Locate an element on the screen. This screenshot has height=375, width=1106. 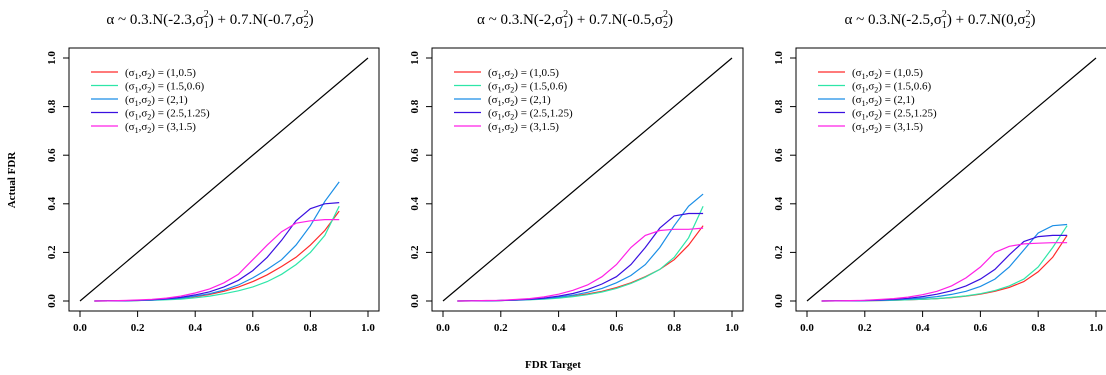
panel-title: α ~ 0.3.N(-2.3,σ12) + 0.7.N(-0.7,σ22) is located at coordinates (209, 20).